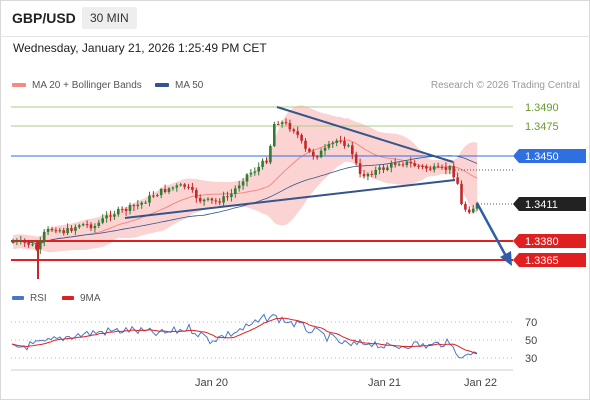 This screenshot has height=400, width=590. Describe the element at coordinates (38, 298) in the screenshot. I see `legend-label: RSI` at that location.